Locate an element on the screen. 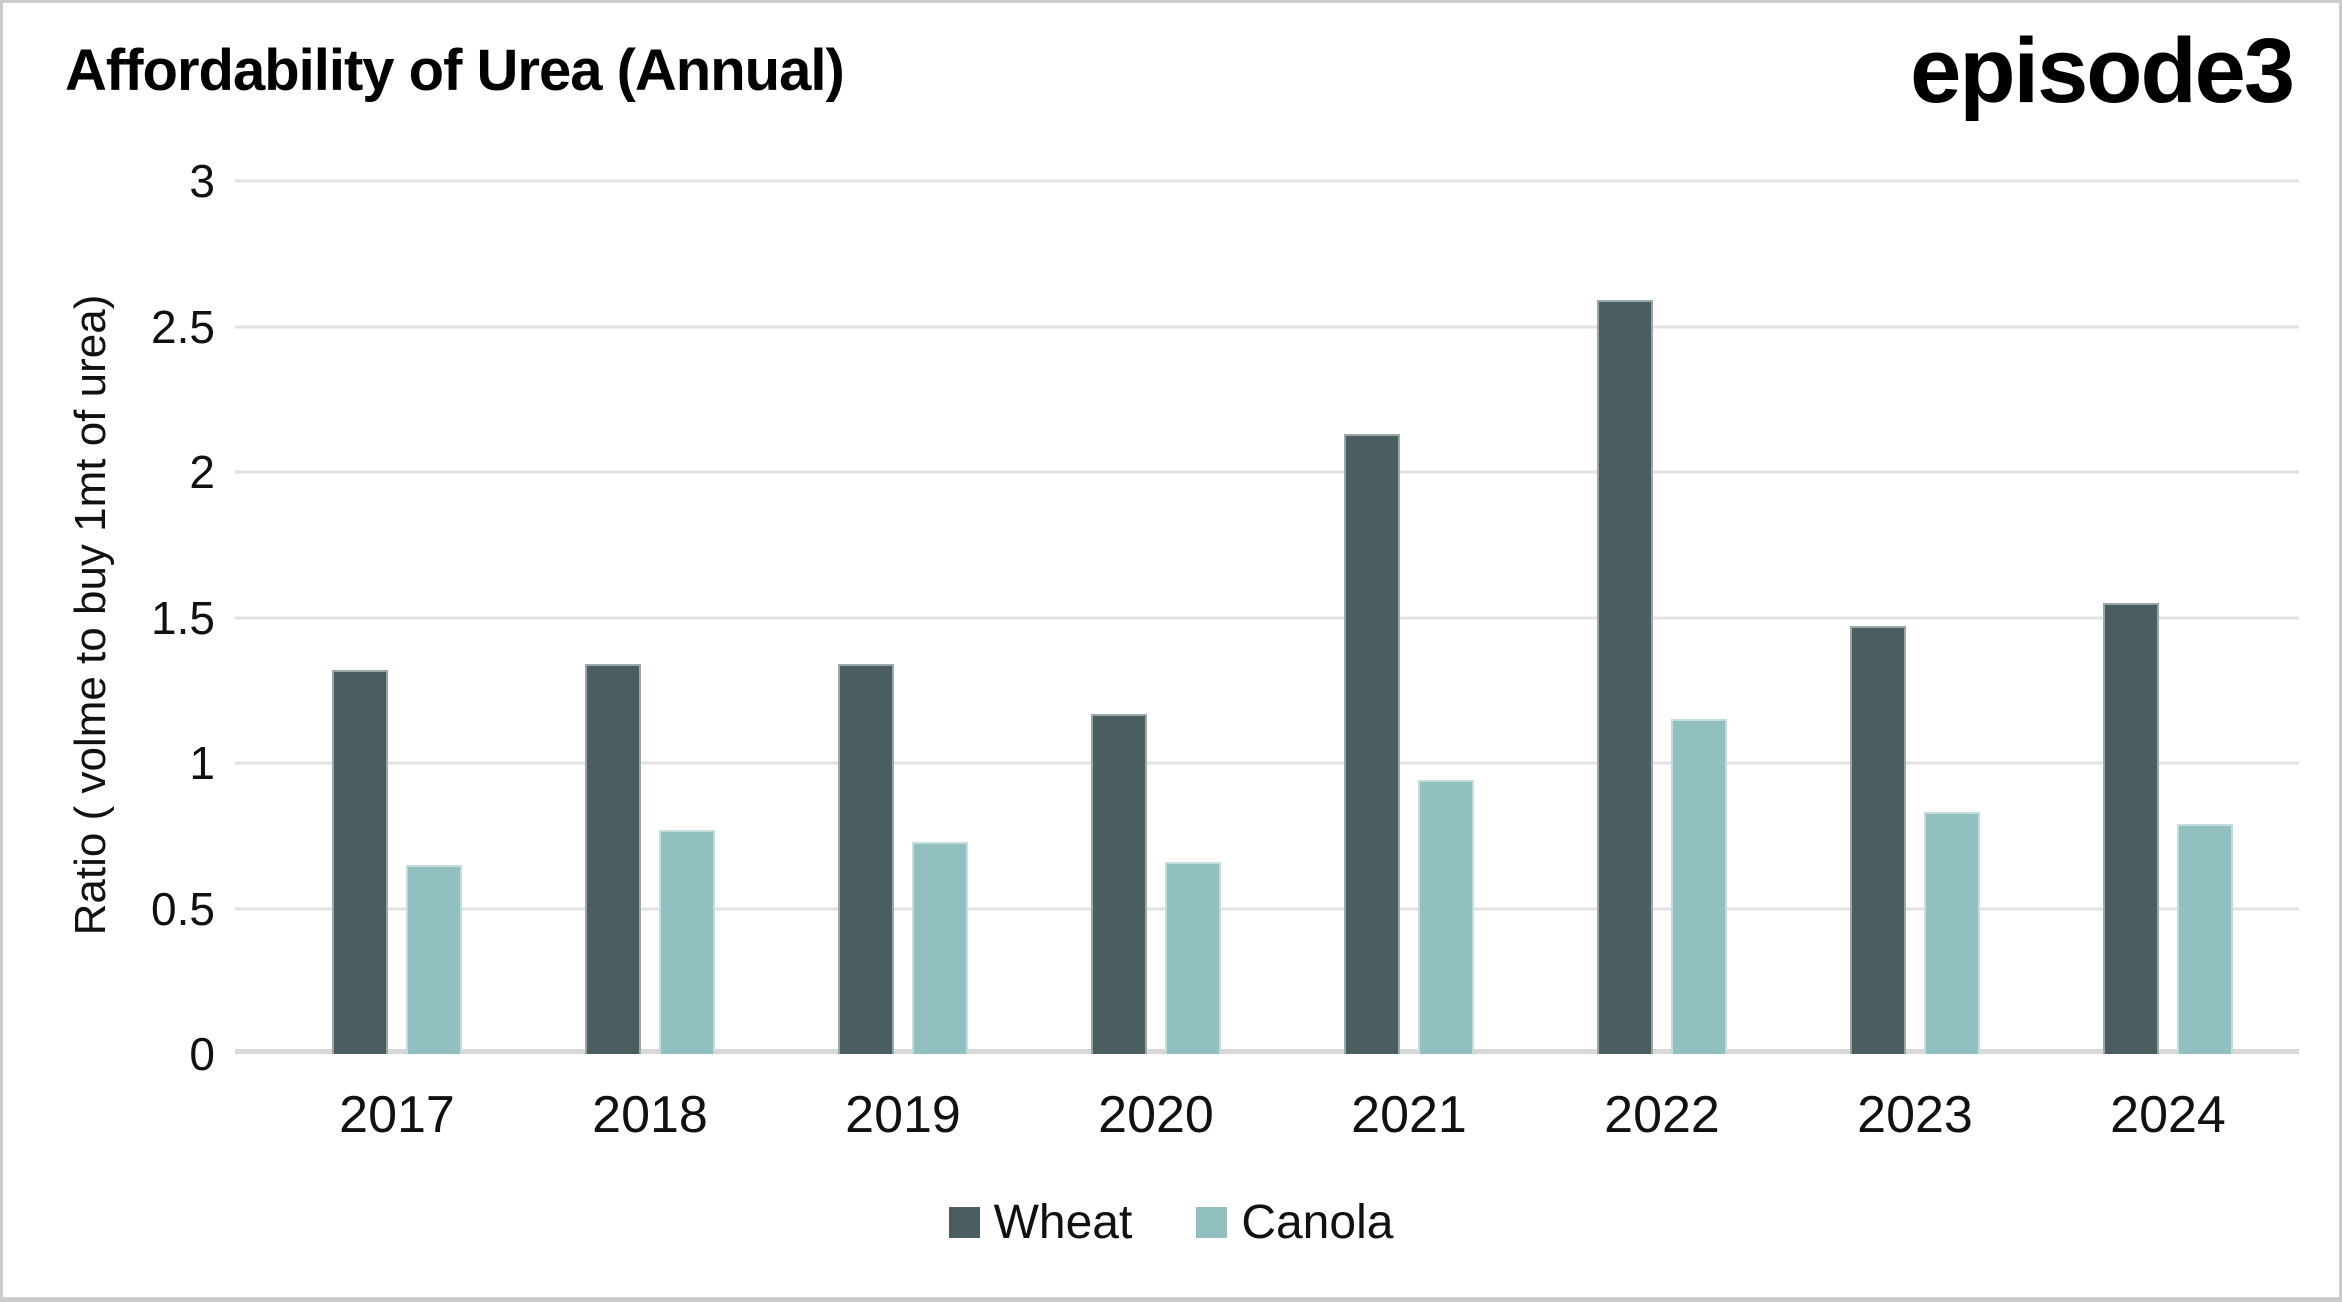 Image resolution: width=2342 pixels, height=1302 pixels. chart-title: Affordability of Urea (Annual) is located at coordinates (455, 70).